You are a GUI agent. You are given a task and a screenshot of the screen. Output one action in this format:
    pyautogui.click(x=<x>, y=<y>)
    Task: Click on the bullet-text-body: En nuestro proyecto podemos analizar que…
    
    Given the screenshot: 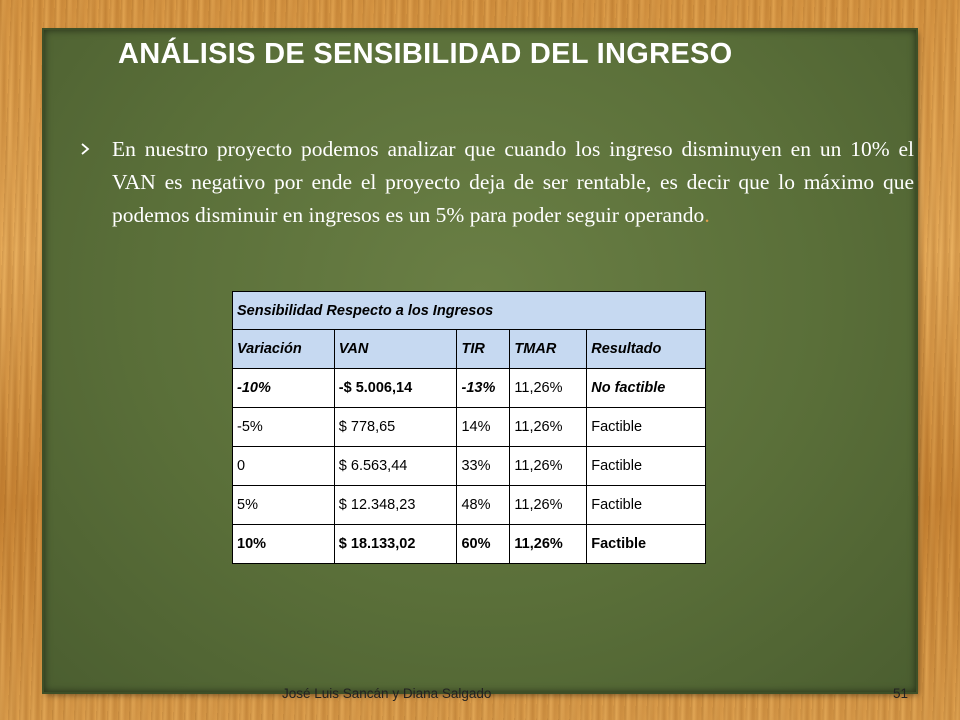 What is the action you would take?
    pyautogui.click(x=513, y=182)
    